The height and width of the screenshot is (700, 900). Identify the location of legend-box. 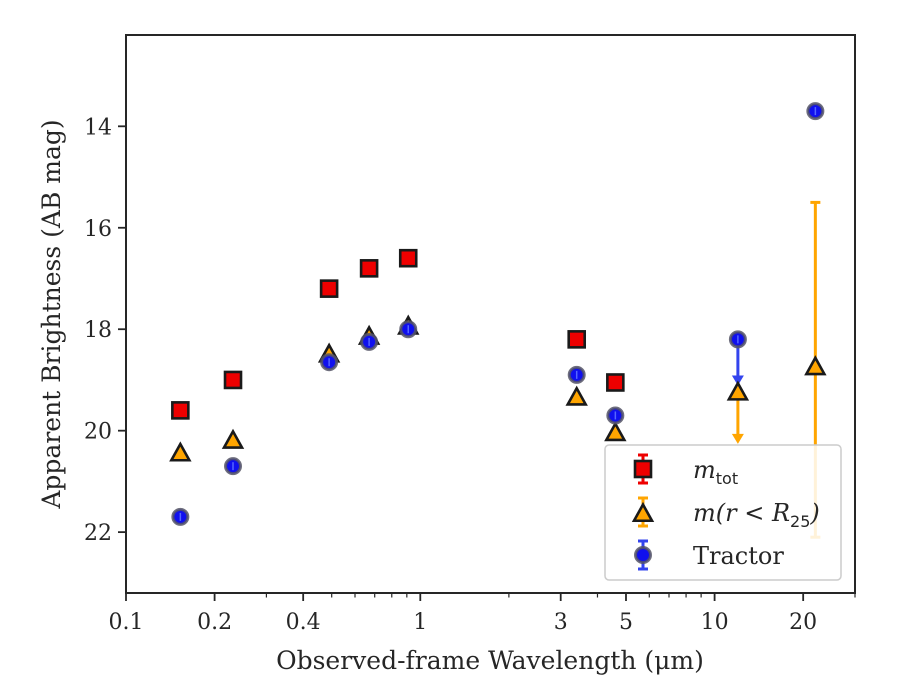
(723, 512).